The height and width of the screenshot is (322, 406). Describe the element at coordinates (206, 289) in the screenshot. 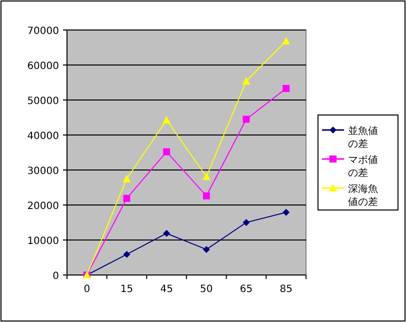

I see `x-tick-label: 50` at that location.